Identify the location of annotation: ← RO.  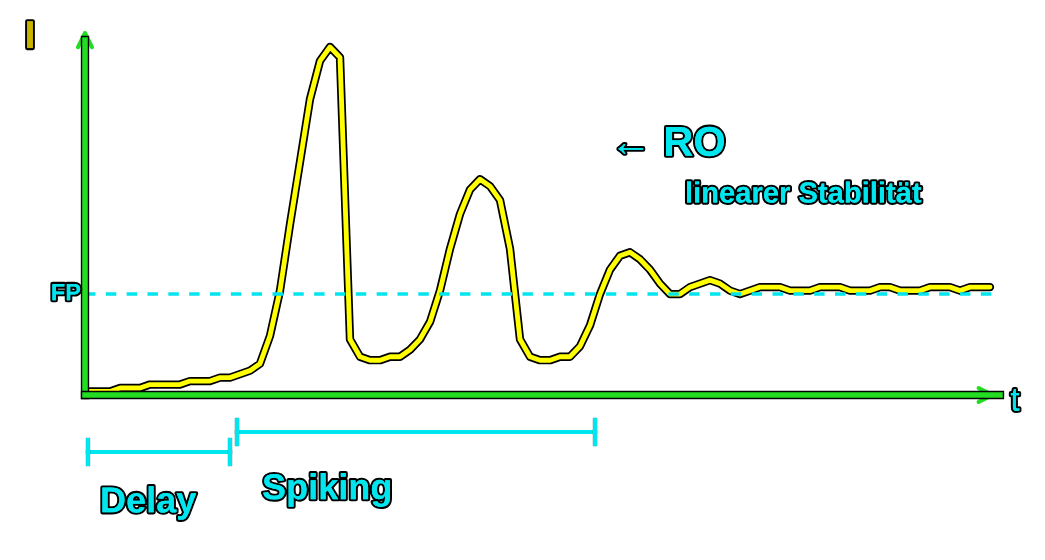
(671, 141).